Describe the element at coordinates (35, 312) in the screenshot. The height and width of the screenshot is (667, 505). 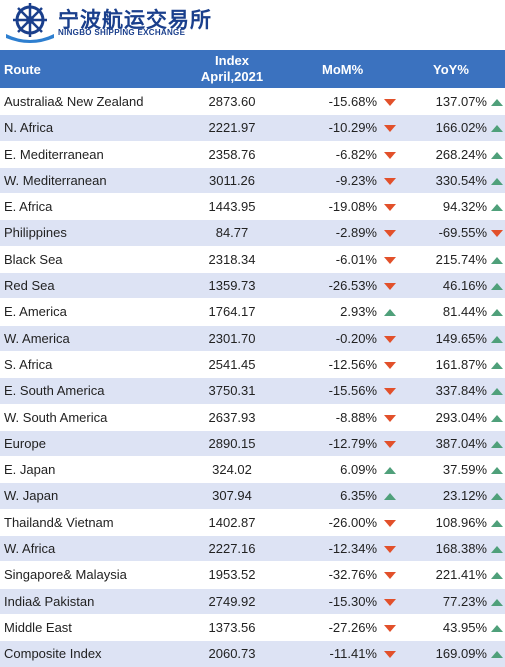
I see `route-cell: E. America` at that location.